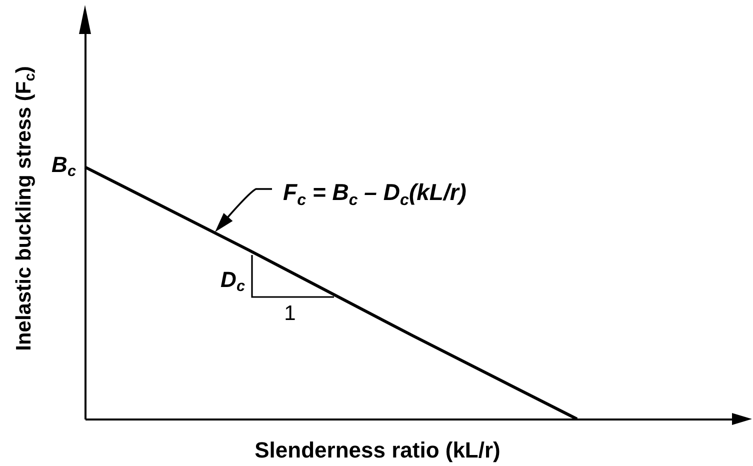 This screenshot has height=466, width=753. I want to click on text: B$_{c}$, so click(64, 166).